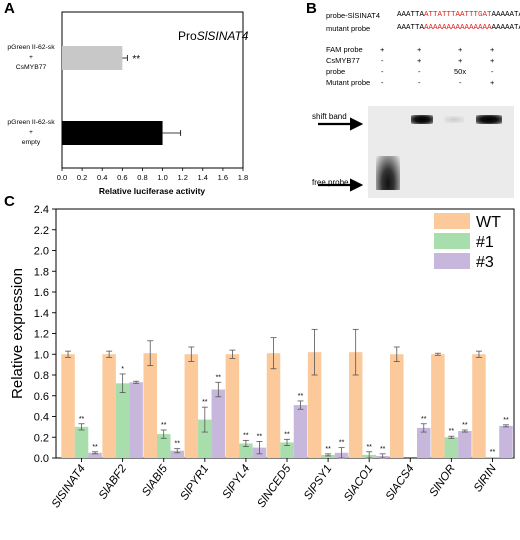  Describe the element at coordinates (142, 177) in the screenshot. I see `x-tick-label: 0.8` at that location.